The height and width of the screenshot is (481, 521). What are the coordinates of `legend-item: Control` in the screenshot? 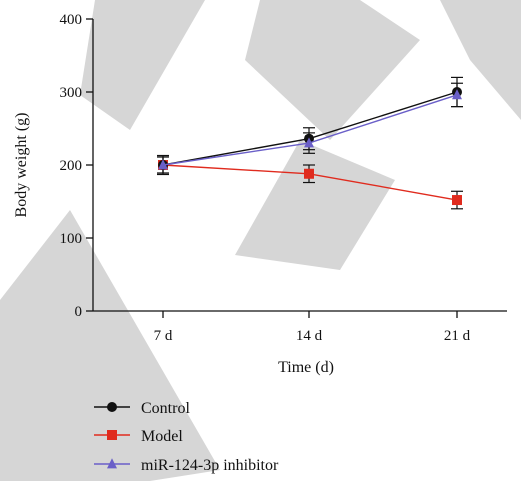 It's located at (142, 408).